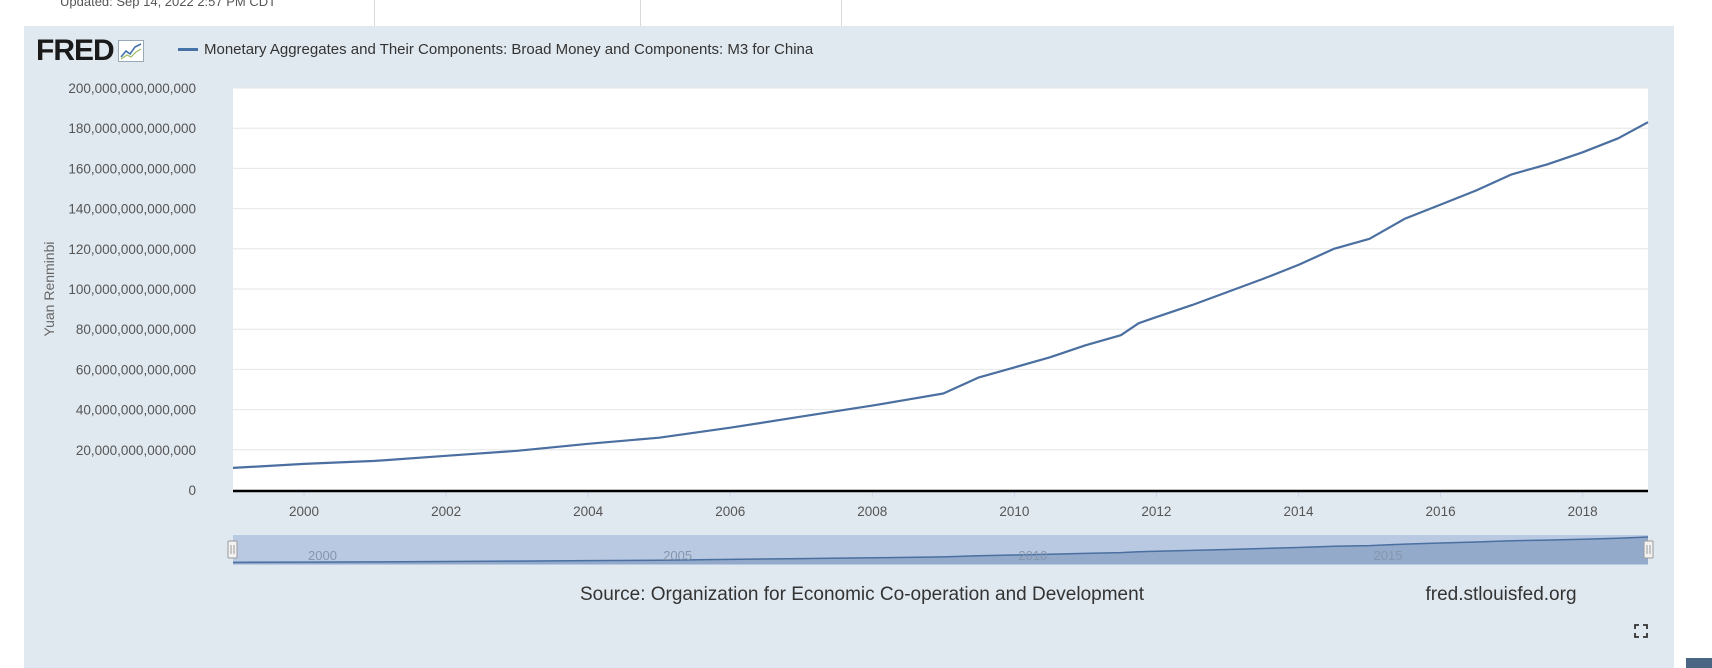 Image resolution: width=1712 pixels, height=668 pixels. I want to click on updated-timestamp: Updated: Sep 14, 2022 2:57 PM CDT, so click(168, 4).